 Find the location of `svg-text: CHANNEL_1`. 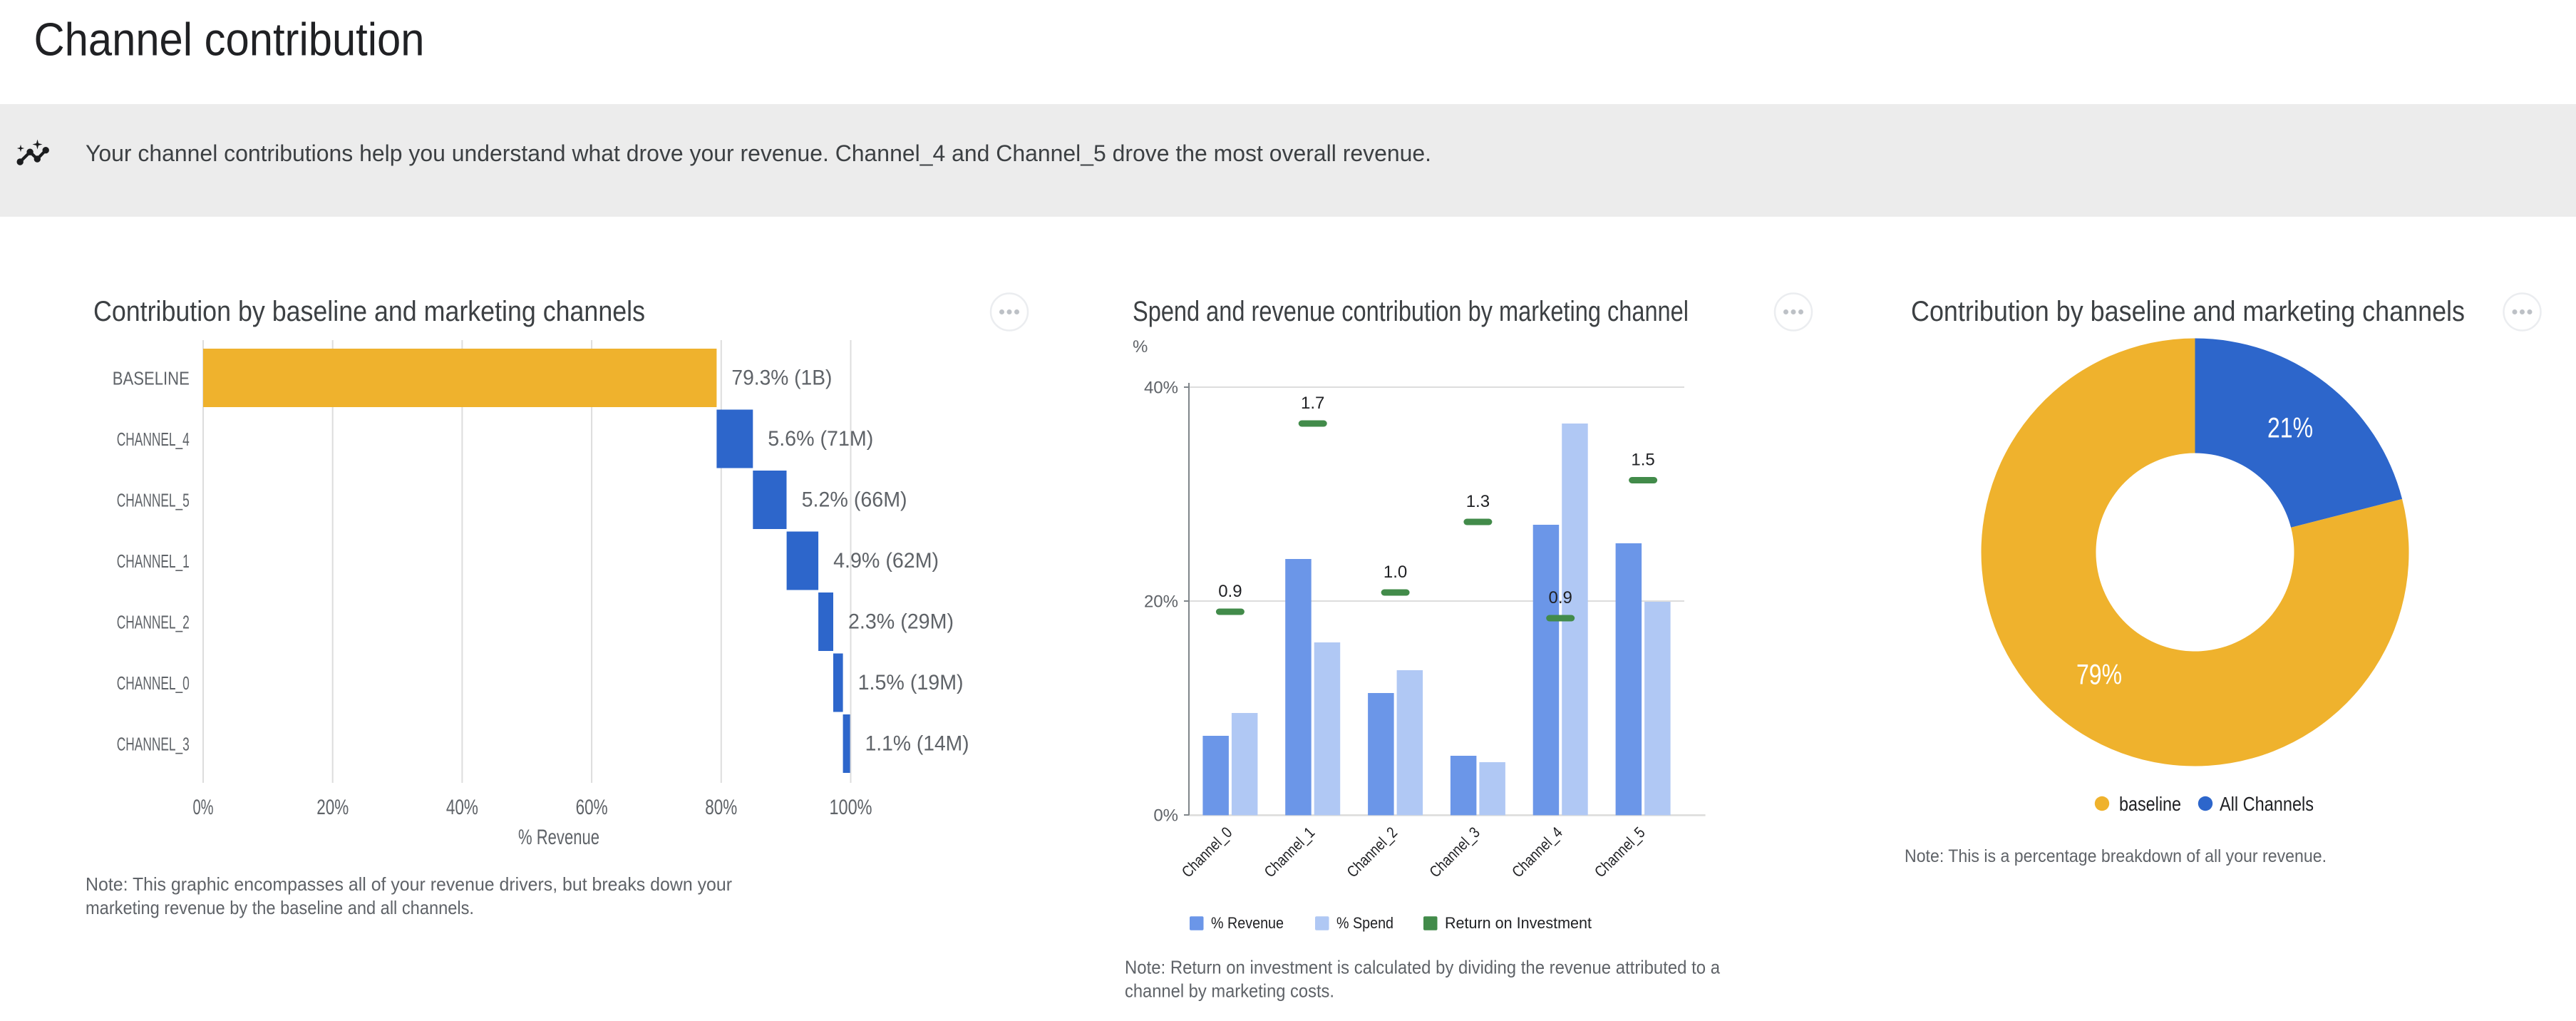

svg-text: CHANNEL_1 is located at coordinates (153, 561).